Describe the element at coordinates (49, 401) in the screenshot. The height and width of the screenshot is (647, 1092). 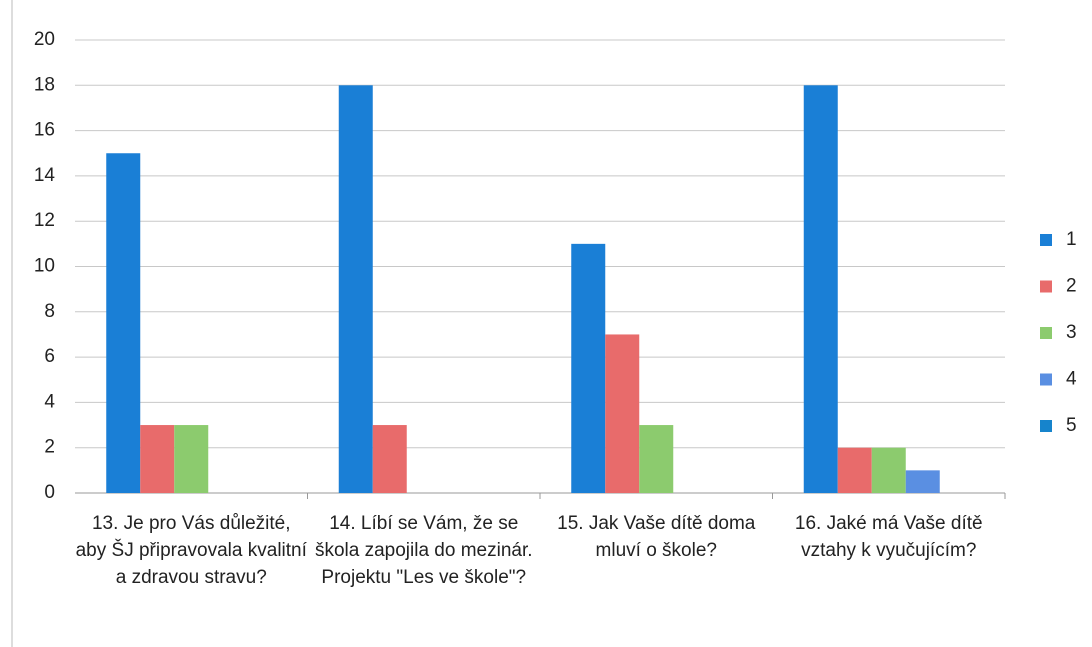
I see `y-tick-label: 4` at that location.